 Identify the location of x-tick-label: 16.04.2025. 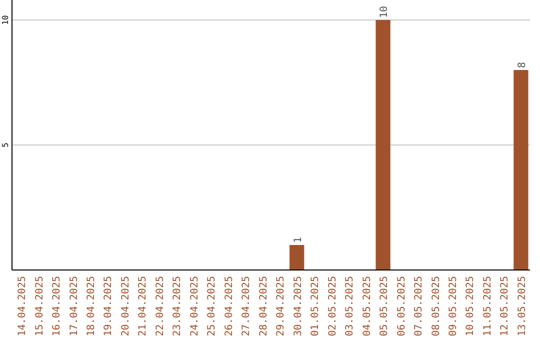
(57, 306).